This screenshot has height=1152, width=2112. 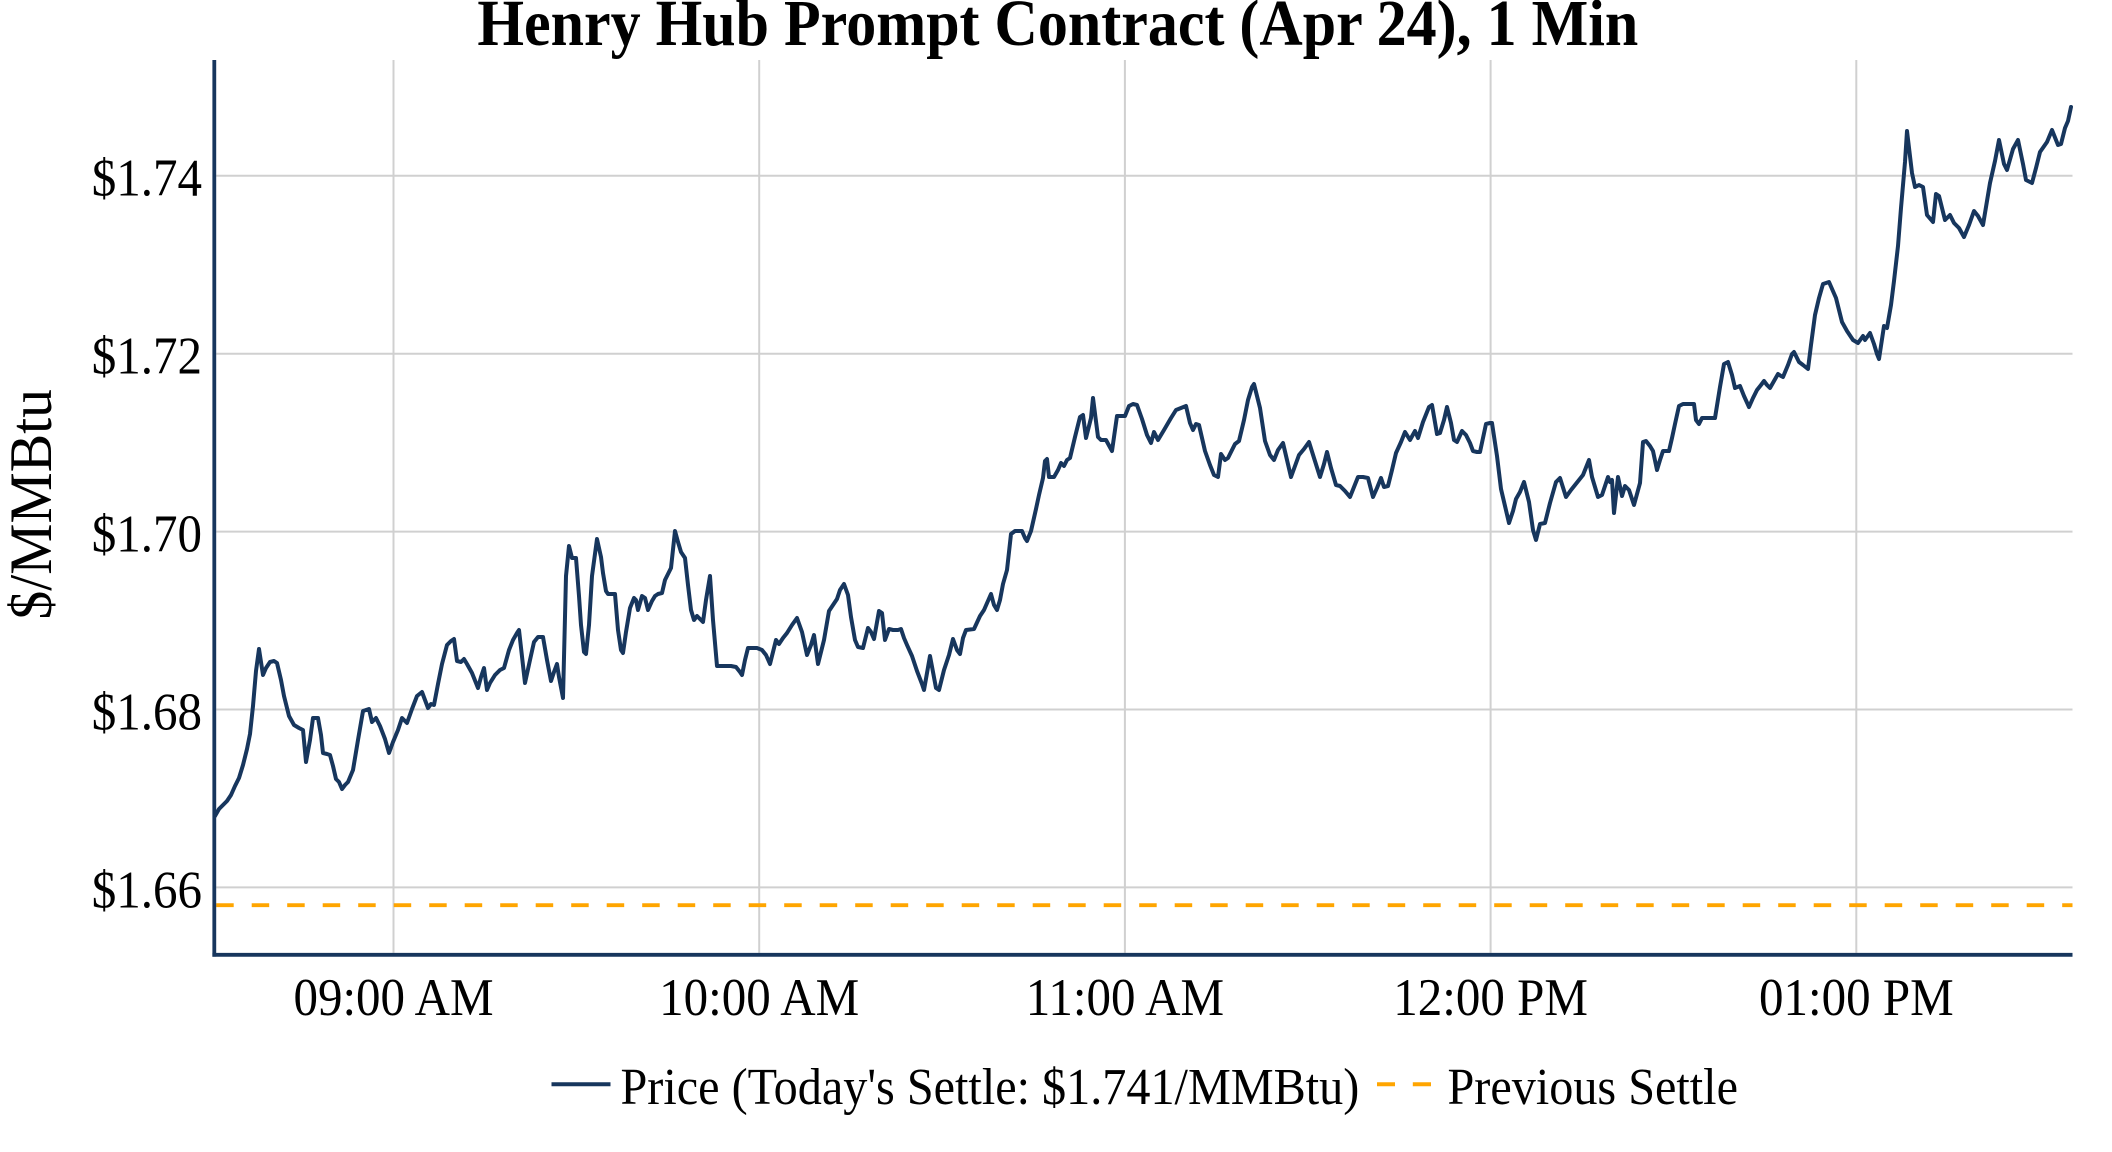 I want to click on svg-text: $1.68, so click(x=147, y=712).